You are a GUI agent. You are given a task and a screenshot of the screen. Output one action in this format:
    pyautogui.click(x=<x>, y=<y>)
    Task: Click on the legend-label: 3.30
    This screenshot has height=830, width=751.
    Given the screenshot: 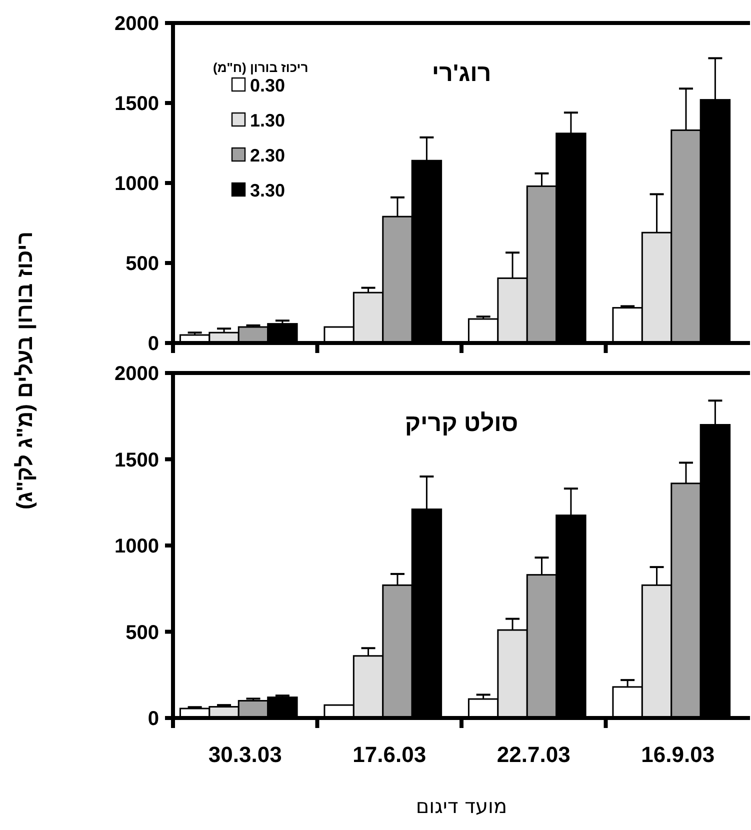 What is the action you would take?
    pyautogui.click(x=268, y=190)
    